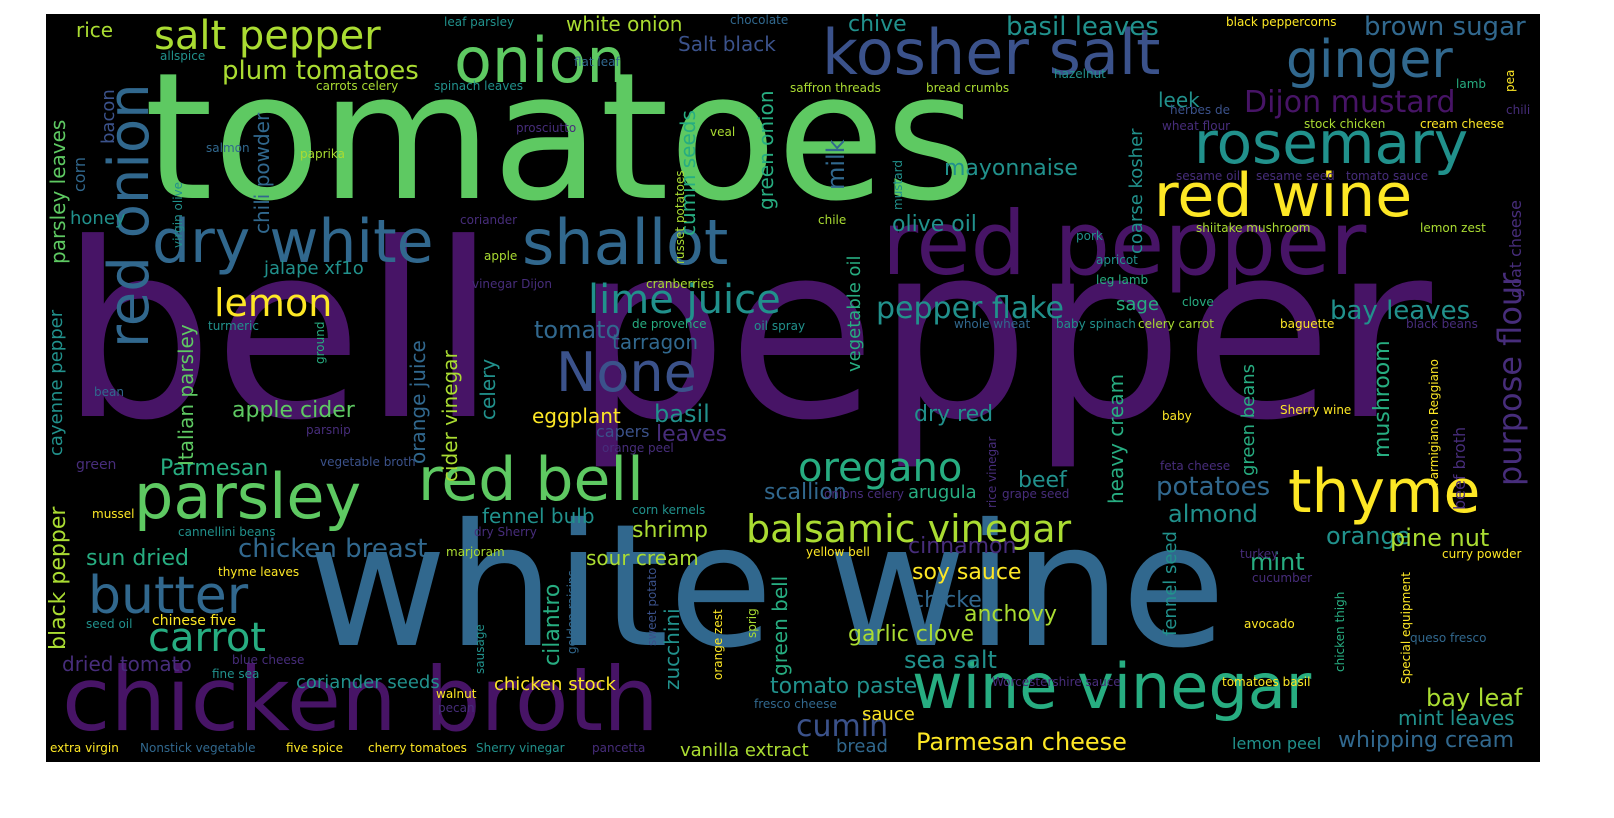 The image size is (1614, 818). Describe the element at coordinates (954, 414) in the screenshot. I see `word: dry red` at that location.